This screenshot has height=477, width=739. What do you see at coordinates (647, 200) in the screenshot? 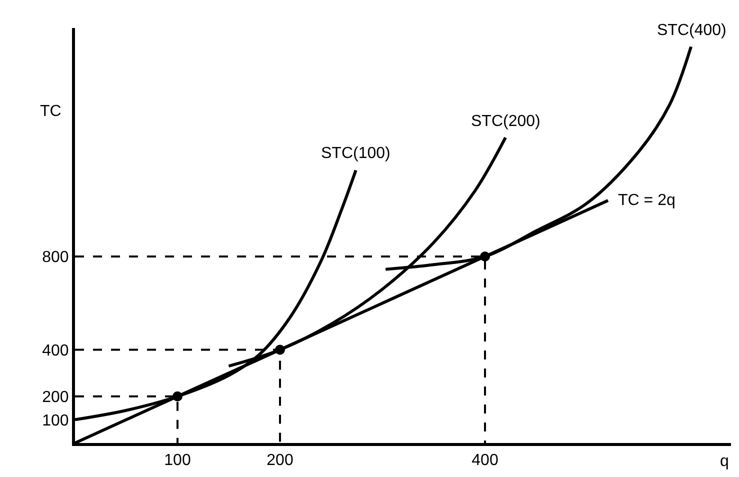
I see `annotation: TC = 2q` at bounding box center [647, 200].